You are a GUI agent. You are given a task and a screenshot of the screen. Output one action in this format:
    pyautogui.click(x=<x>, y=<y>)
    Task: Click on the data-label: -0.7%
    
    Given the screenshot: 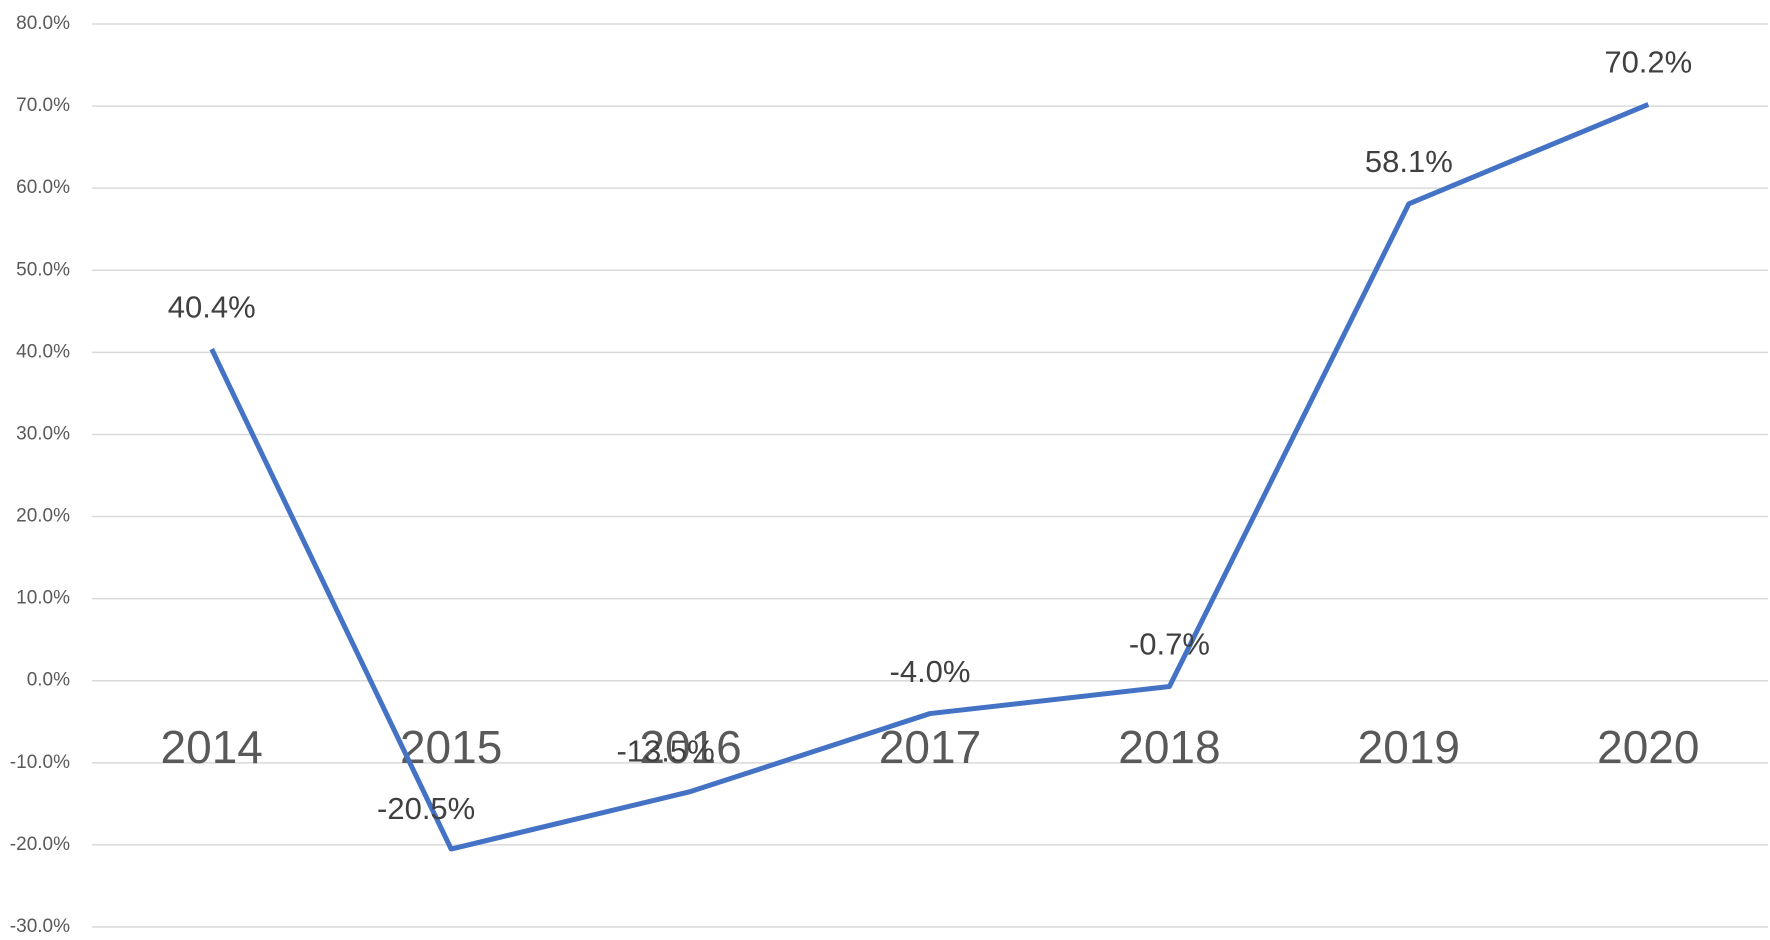 What is the action you would take?
    pyautogui.click(x=1169, y=644)
    